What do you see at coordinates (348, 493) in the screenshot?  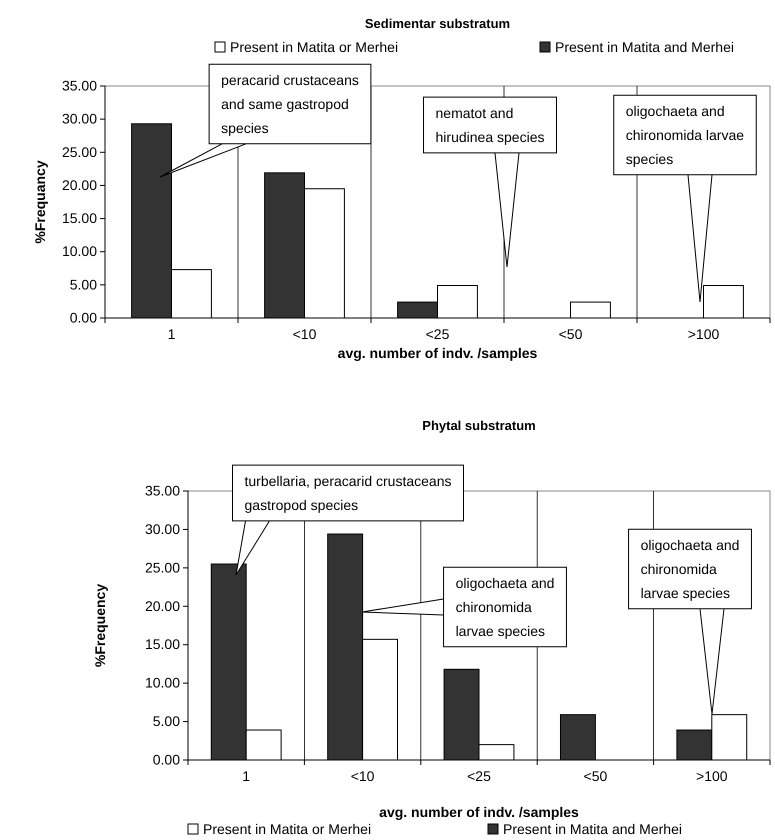 I see `annotation: turbellaria, peracarid crustaceans gastropod species` at bounding box center [348, 493].